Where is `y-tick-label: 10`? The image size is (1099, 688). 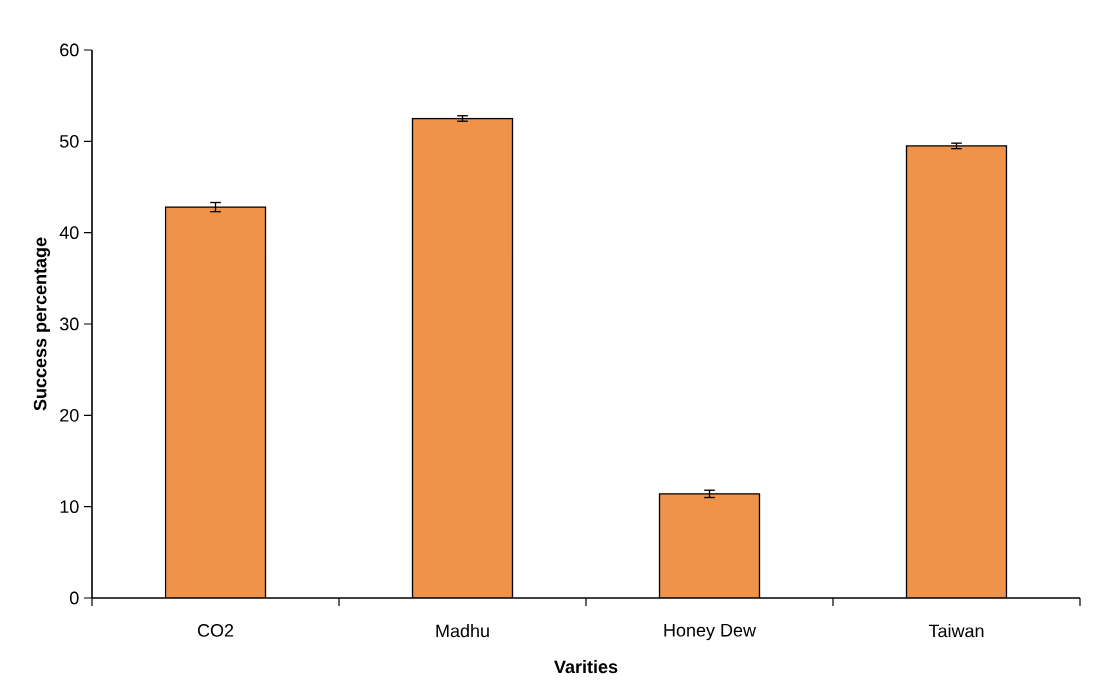 y-tick-label: 10 is located at coordinates (69, 507).